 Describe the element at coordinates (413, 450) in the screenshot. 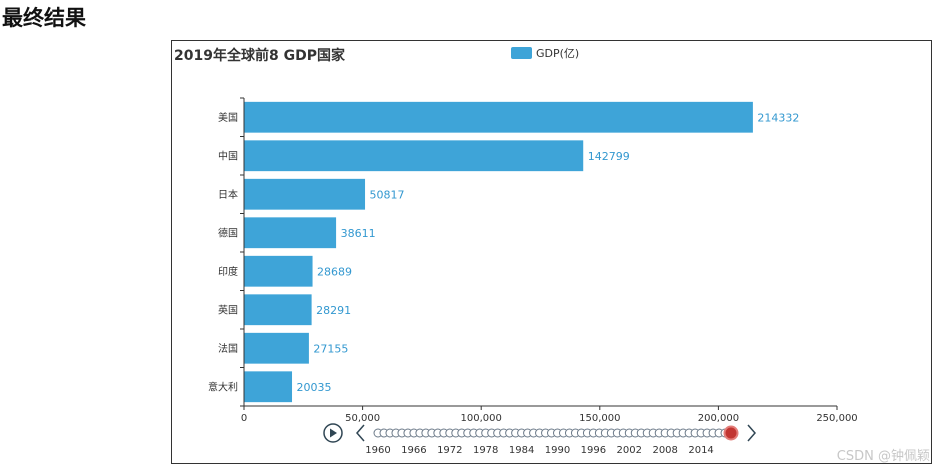

I see `timeline-year-label: 1966` at that location.